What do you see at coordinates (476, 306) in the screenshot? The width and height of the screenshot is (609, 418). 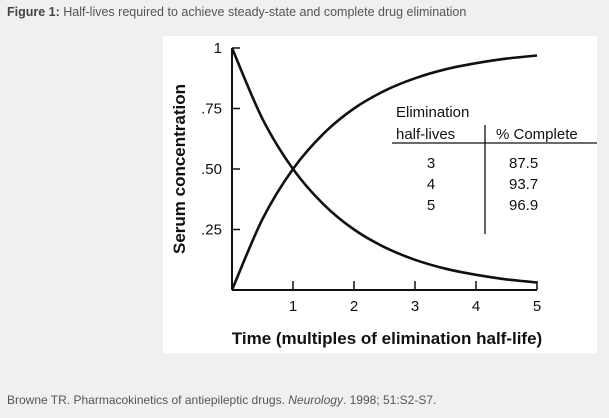 I see `x-tick-label: 4` at bounding box center [476, 306].